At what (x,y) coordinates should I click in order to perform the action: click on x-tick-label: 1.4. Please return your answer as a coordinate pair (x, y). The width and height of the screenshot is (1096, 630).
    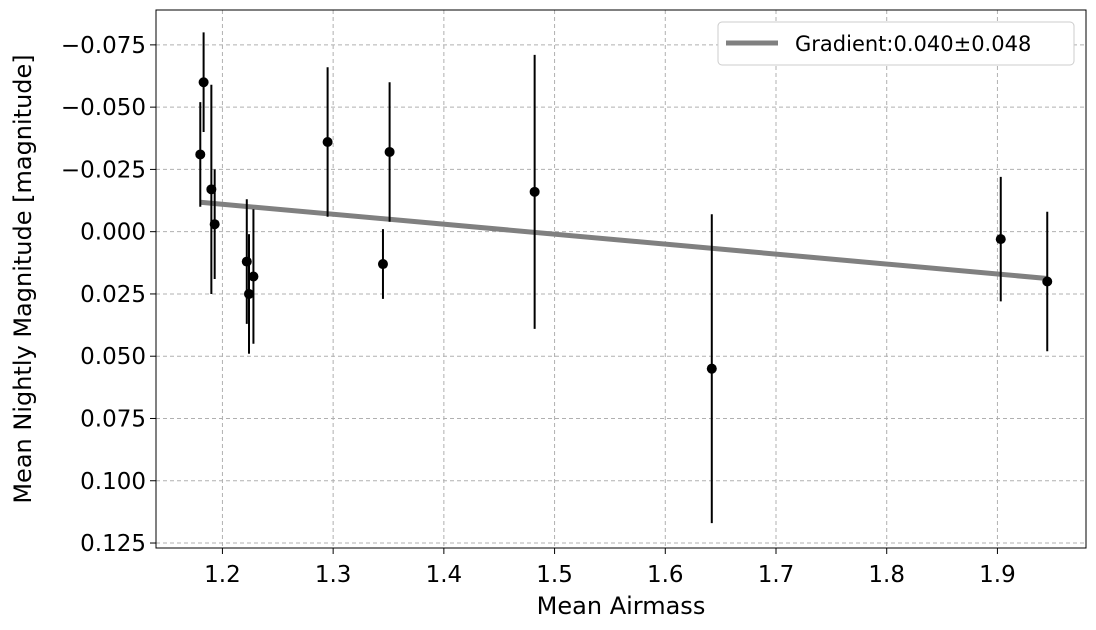
    Looking at the image, I should click on (444, 575).